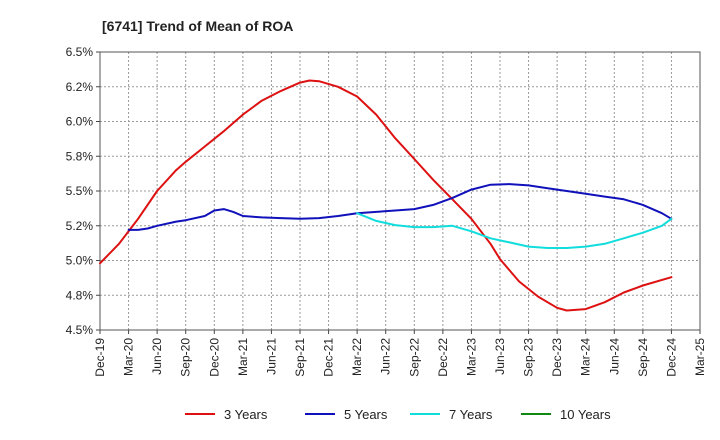 Image resolution: width=720 pixels, height=440 pixels. Describe the element at coordinates (614, 356) in the screenshot. I see `x-tick-label: Jun-24` at that location.